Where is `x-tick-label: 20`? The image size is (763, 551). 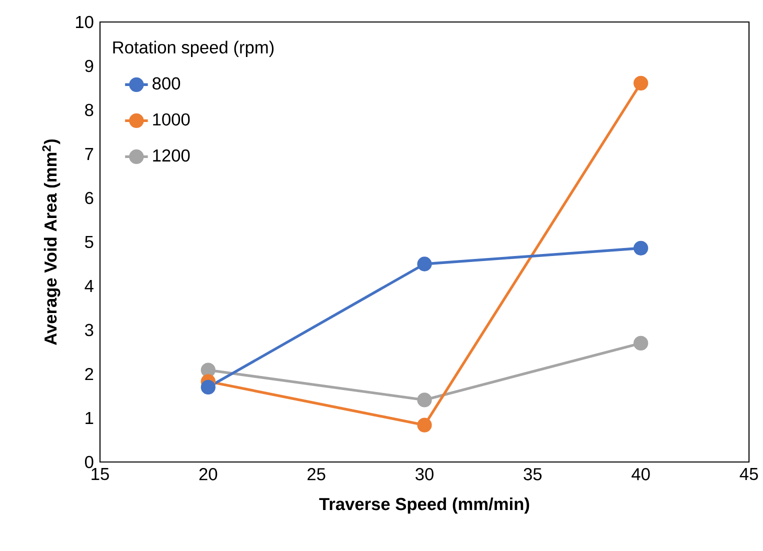
x-tick-label: 20 is located at coordinates (208, 474).